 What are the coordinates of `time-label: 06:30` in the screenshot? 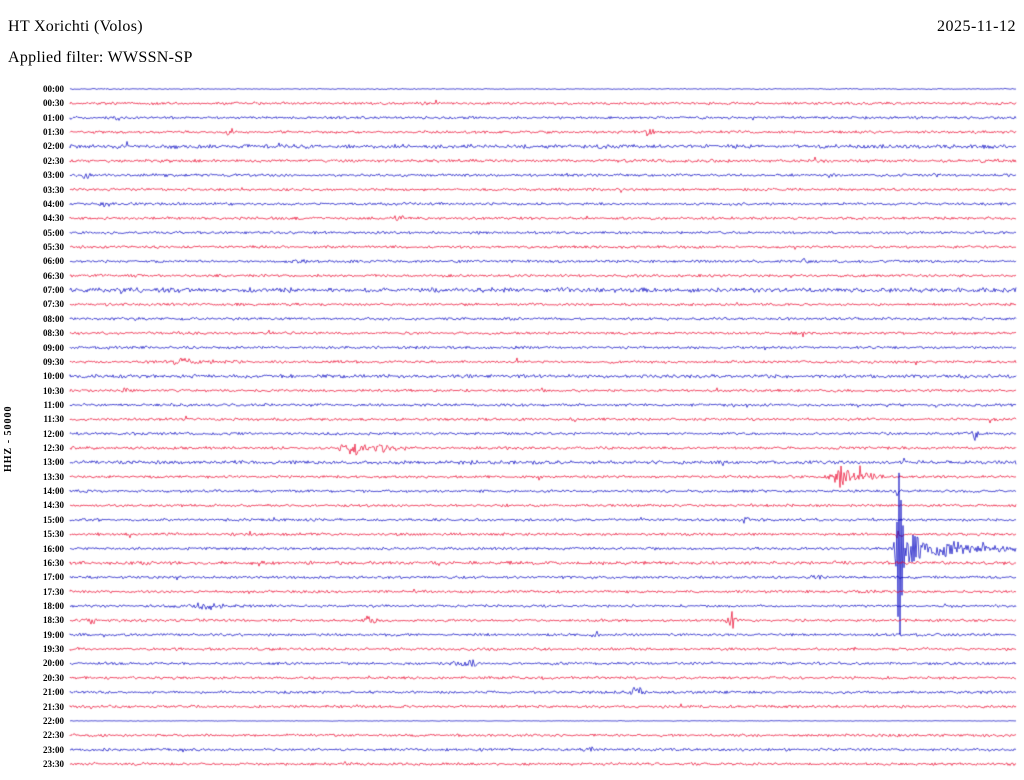 It's located at (53, 275).